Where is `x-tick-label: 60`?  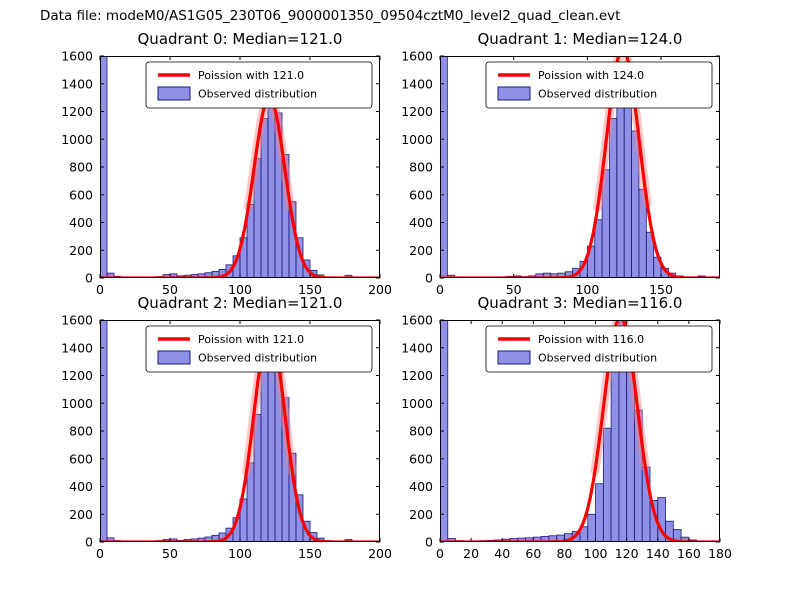 x-tick-label: 60 is located at coordinates (533, 553).